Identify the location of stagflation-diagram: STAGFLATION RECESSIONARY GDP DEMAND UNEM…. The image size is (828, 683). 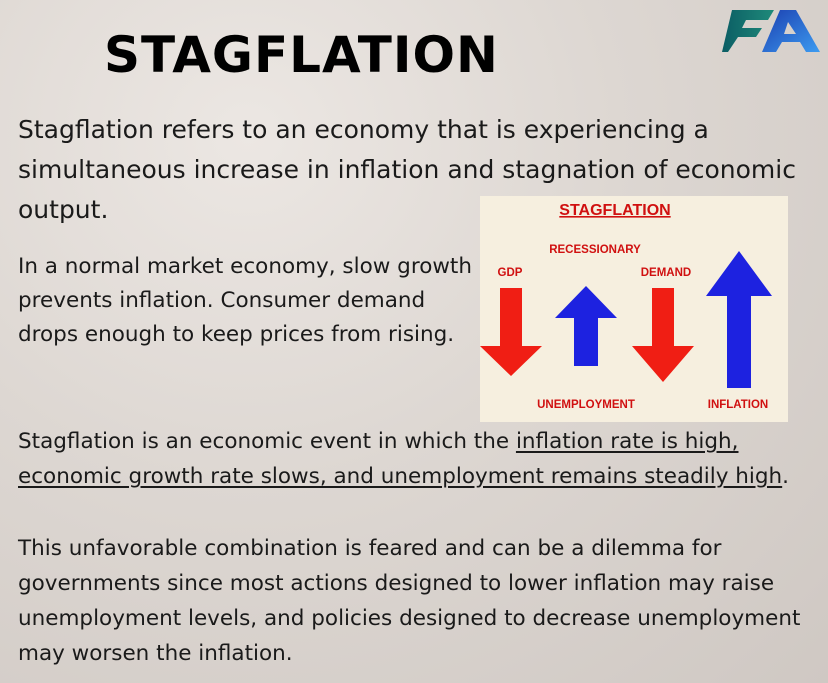
(634, 309).